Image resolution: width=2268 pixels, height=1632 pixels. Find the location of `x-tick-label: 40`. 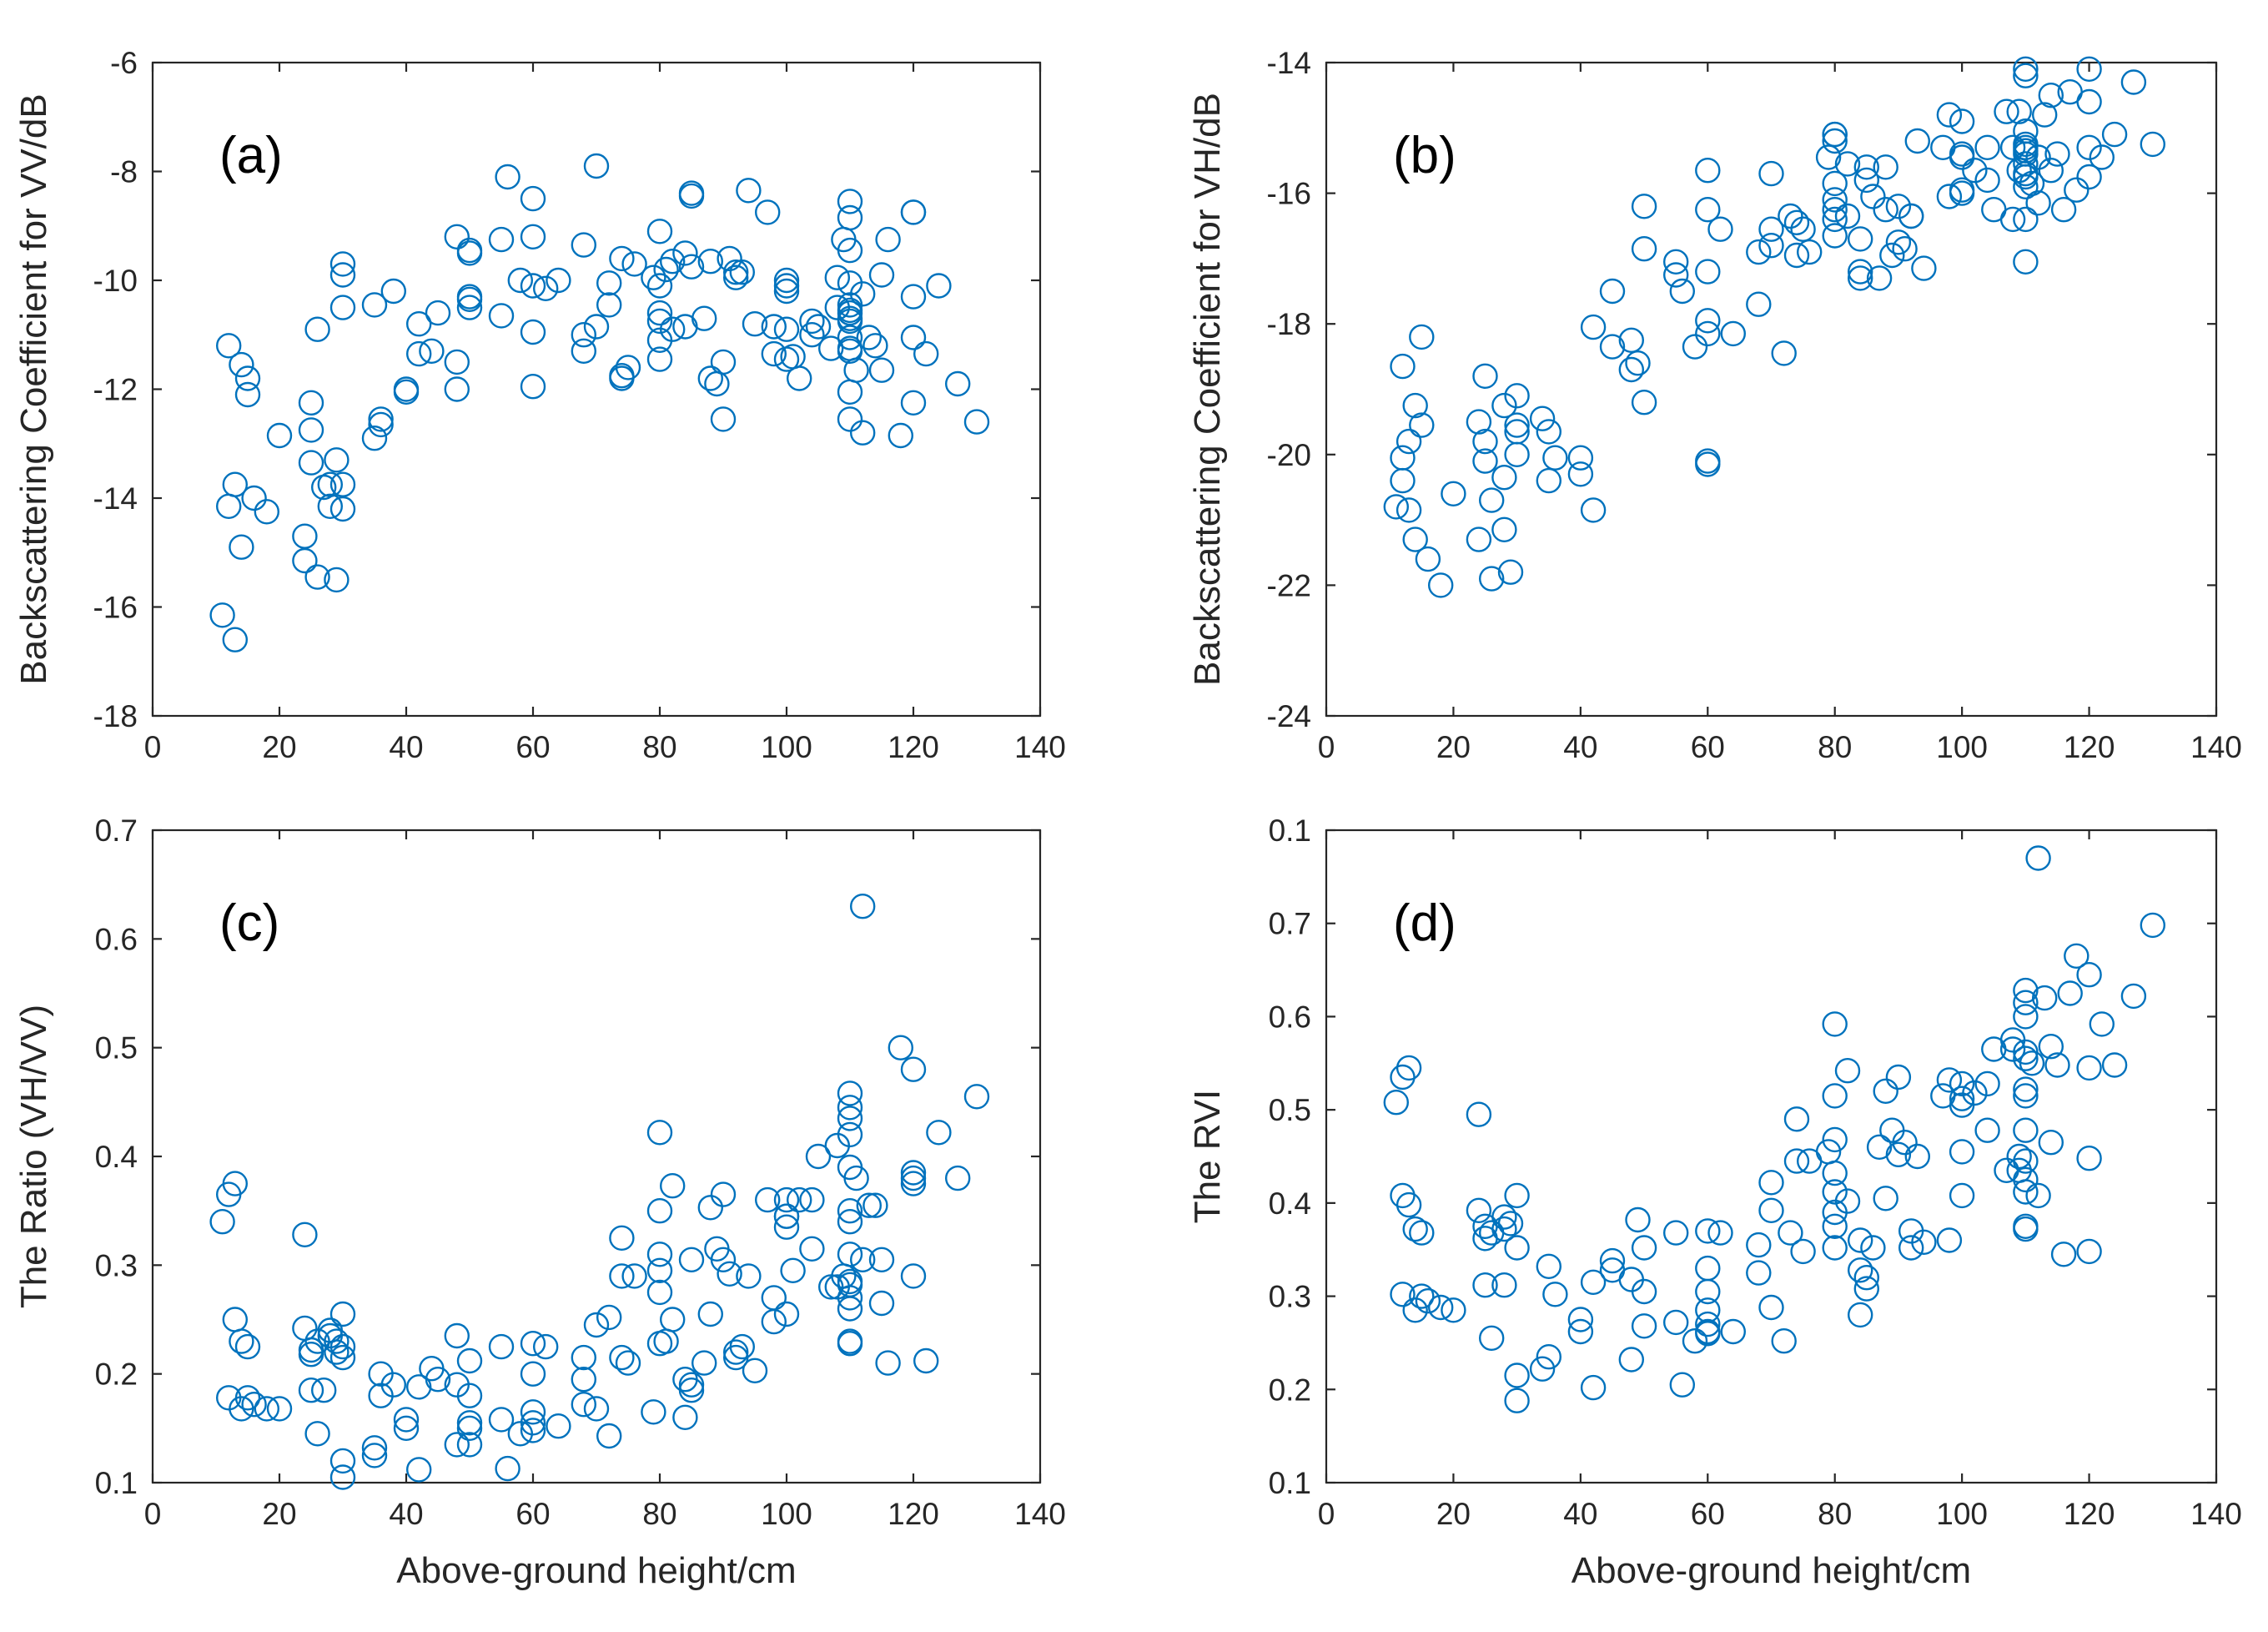

x-tick-label: 40 is located at coordinates (1580, 747).